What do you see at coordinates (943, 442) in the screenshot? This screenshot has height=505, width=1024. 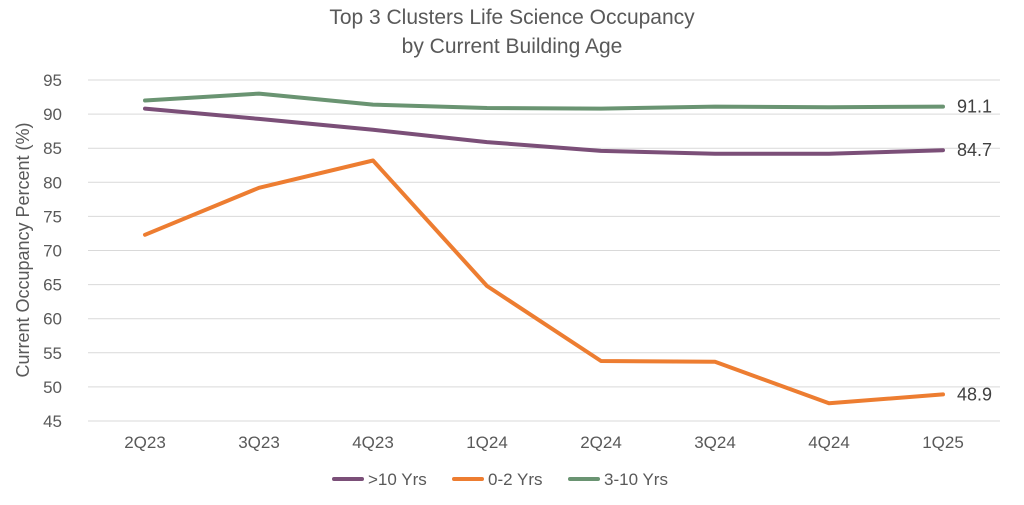 I see `x-tick-label: 1Q25` at bounding box center [943, 442].